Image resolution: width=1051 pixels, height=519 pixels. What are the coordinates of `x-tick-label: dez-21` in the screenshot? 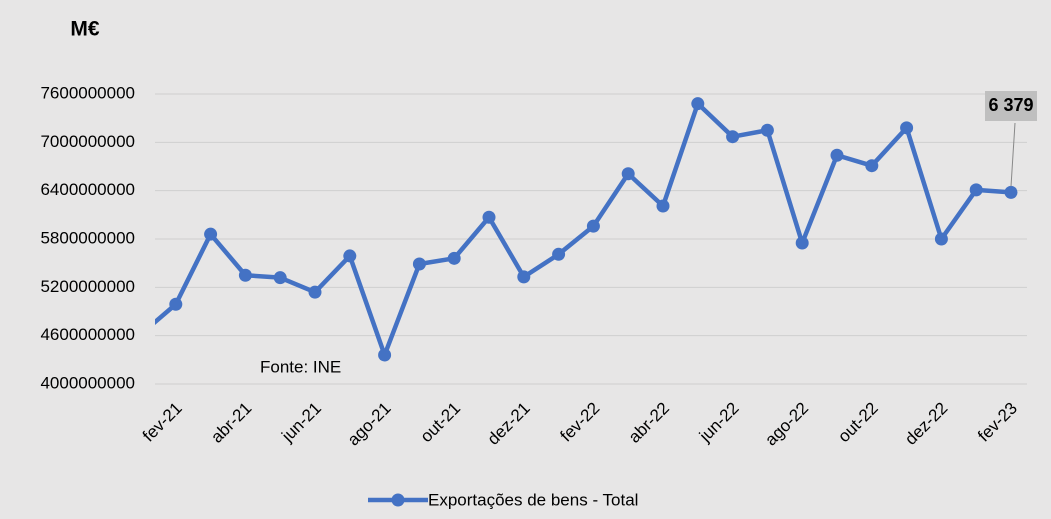 It's located at (509, 424).